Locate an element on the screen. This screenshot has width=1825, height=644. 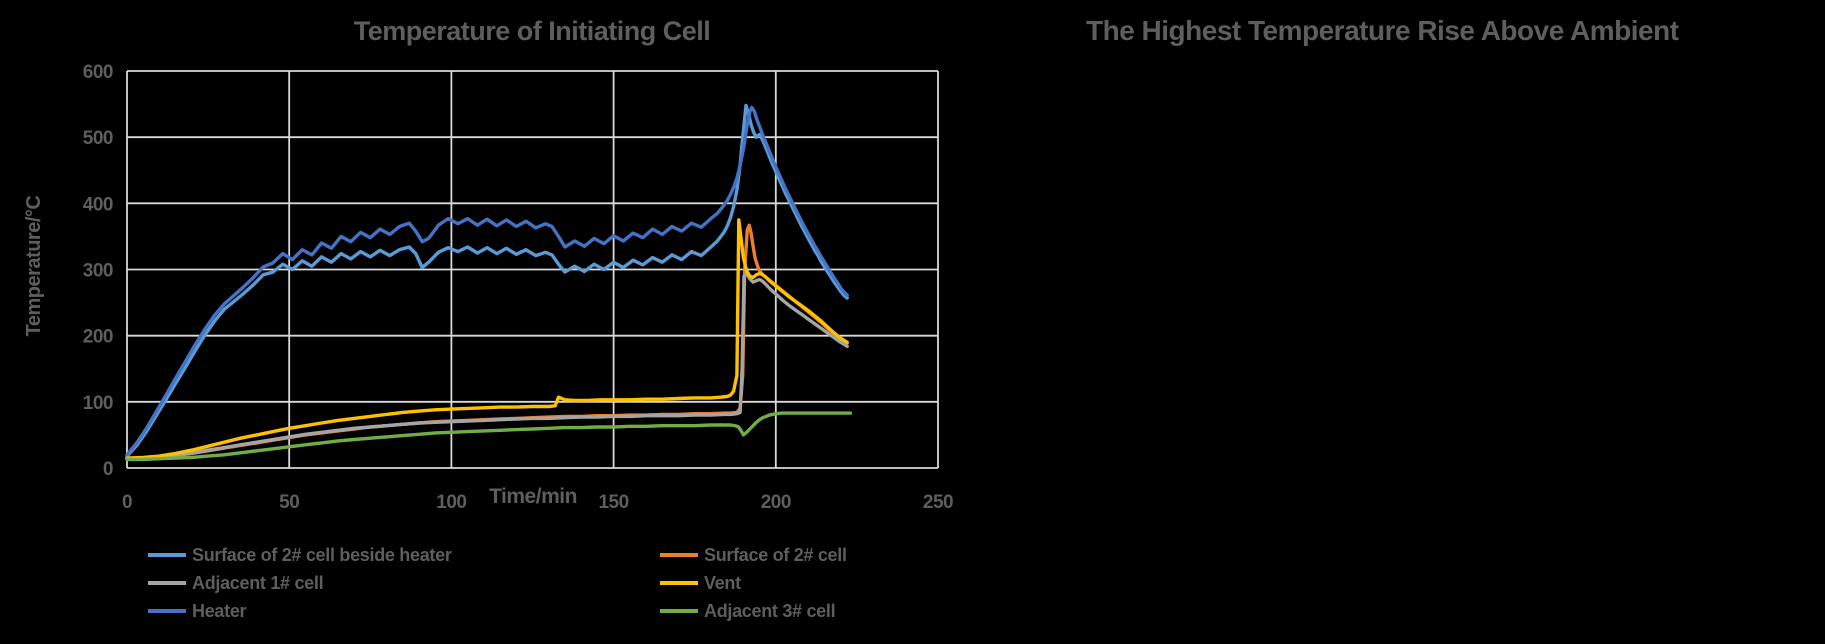
legend-label: Heater is located at coordinates (219, 610).